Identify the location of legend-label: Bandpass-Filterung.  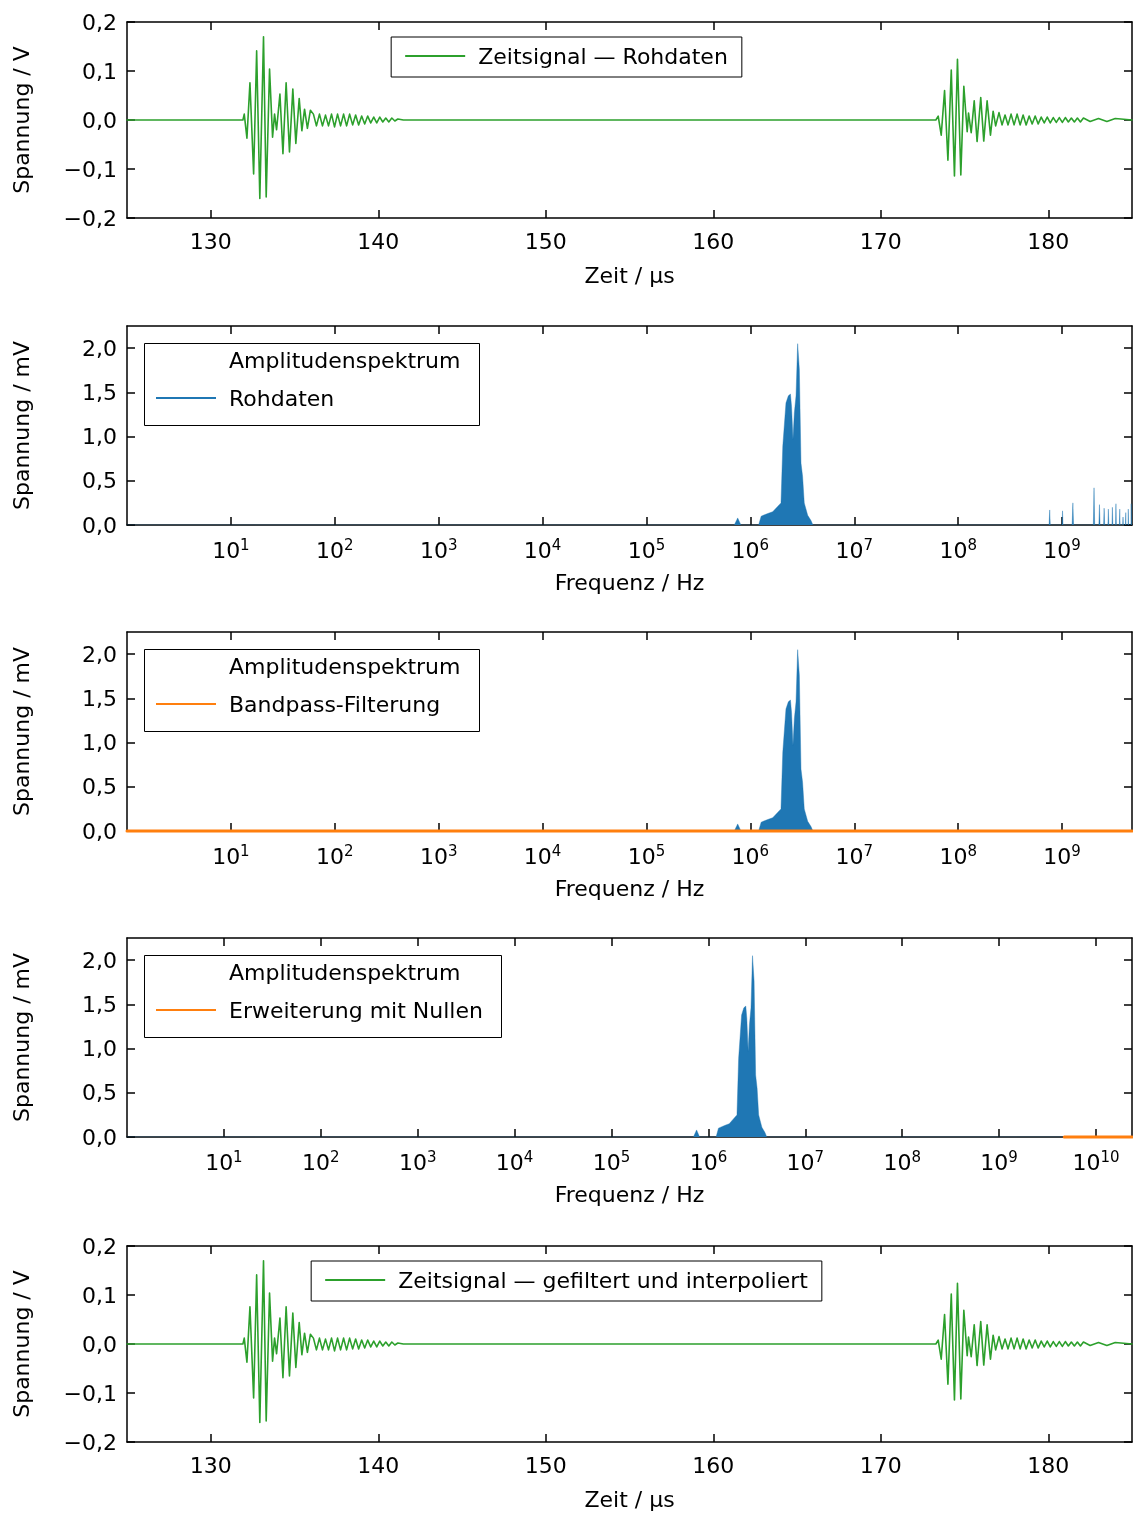
(335, 704).